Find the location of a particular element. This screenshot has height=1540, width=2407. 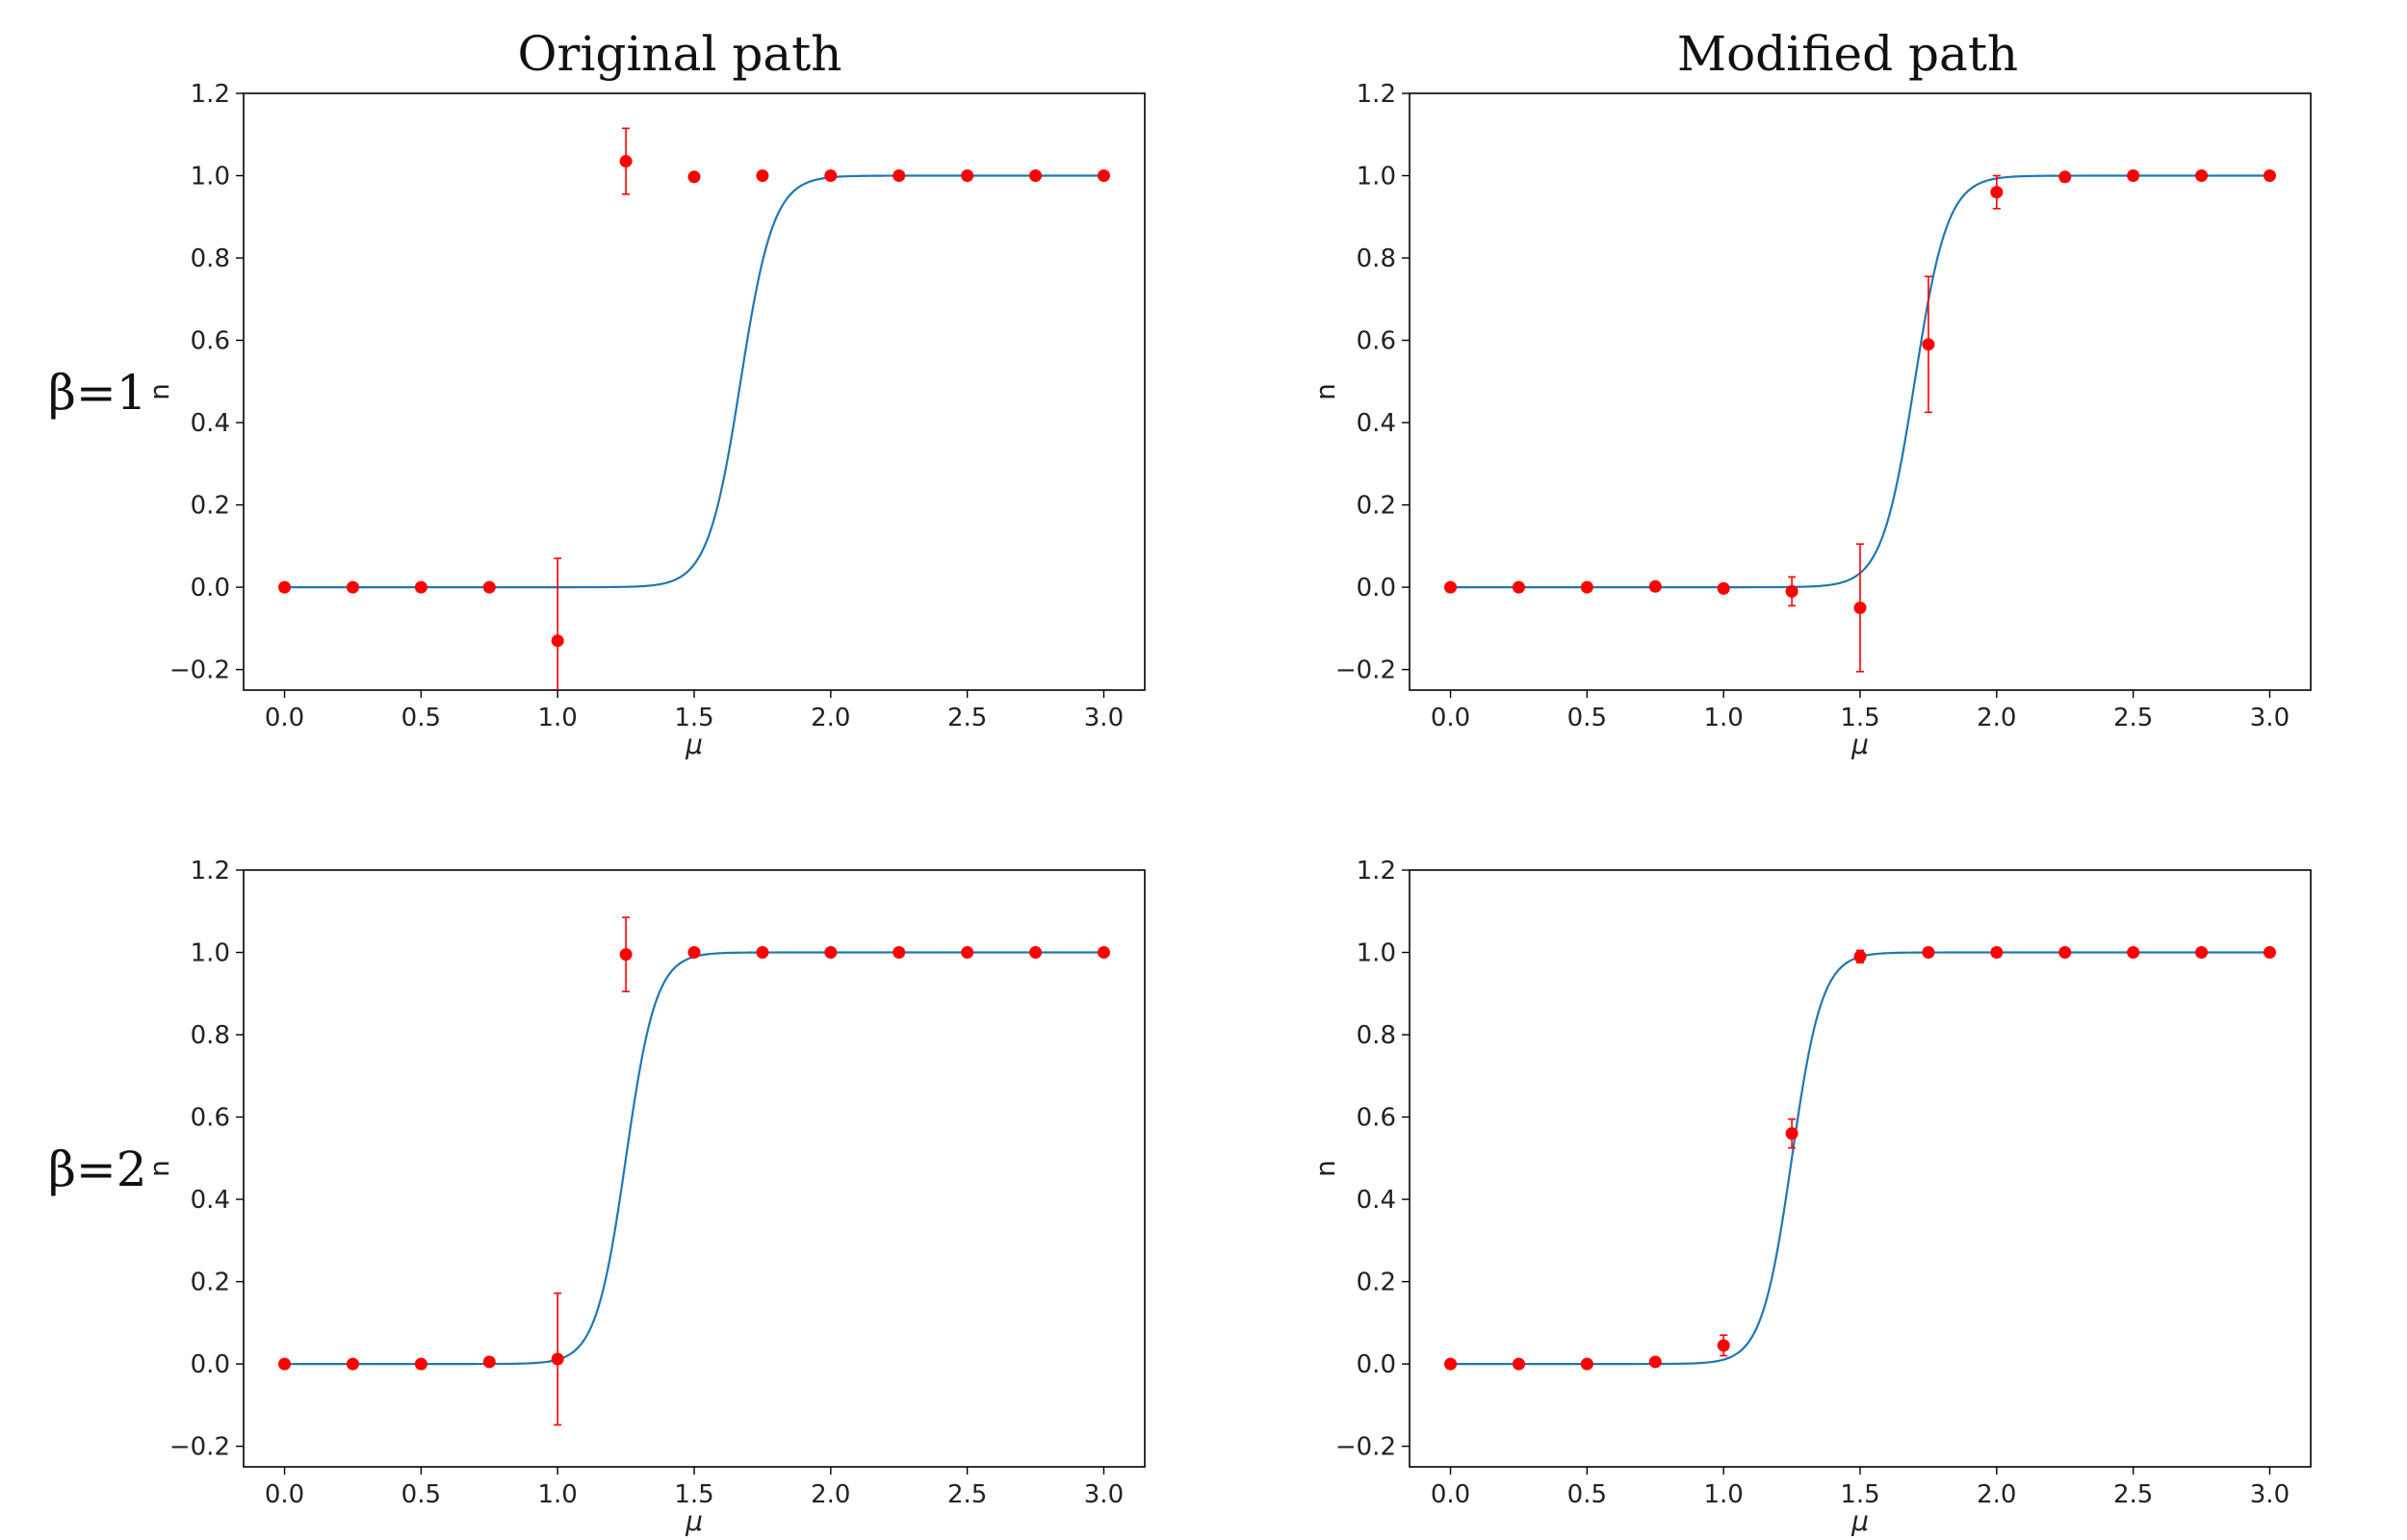

column-title-original: Original path is located at coordinates (680, 54).